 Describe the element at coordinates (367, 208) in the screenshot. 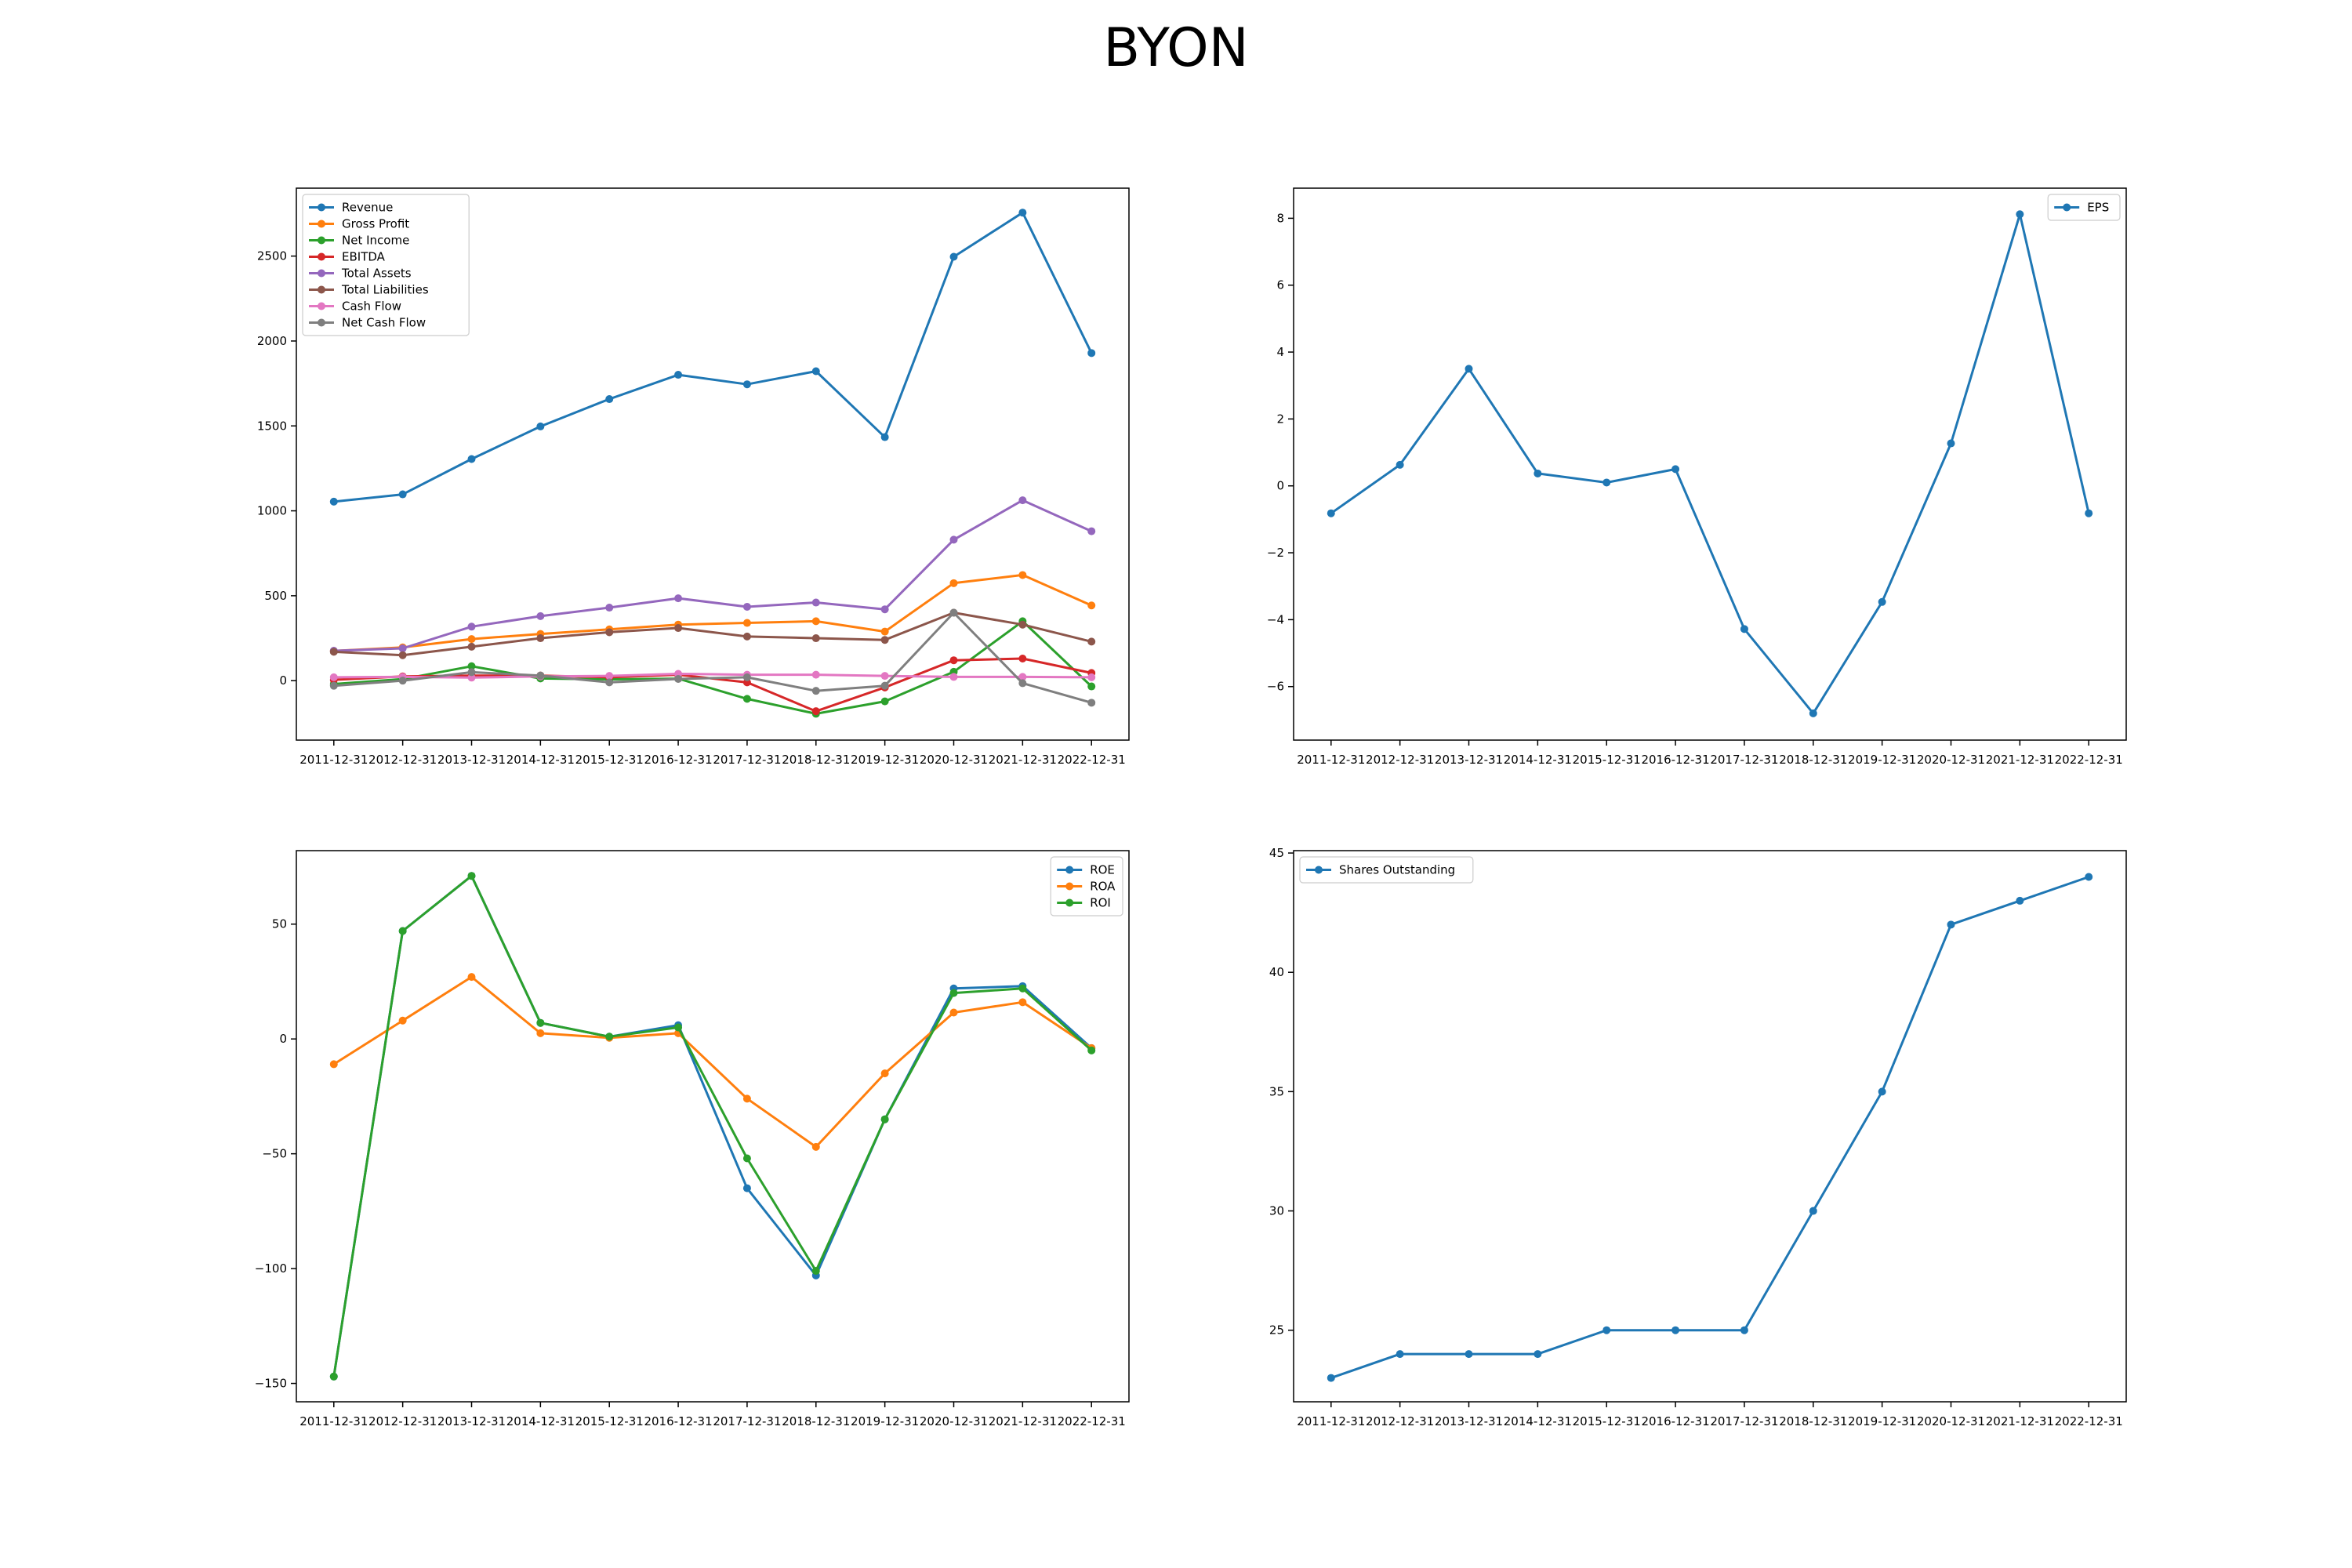

I see `legend-label: Revenue` at that location.